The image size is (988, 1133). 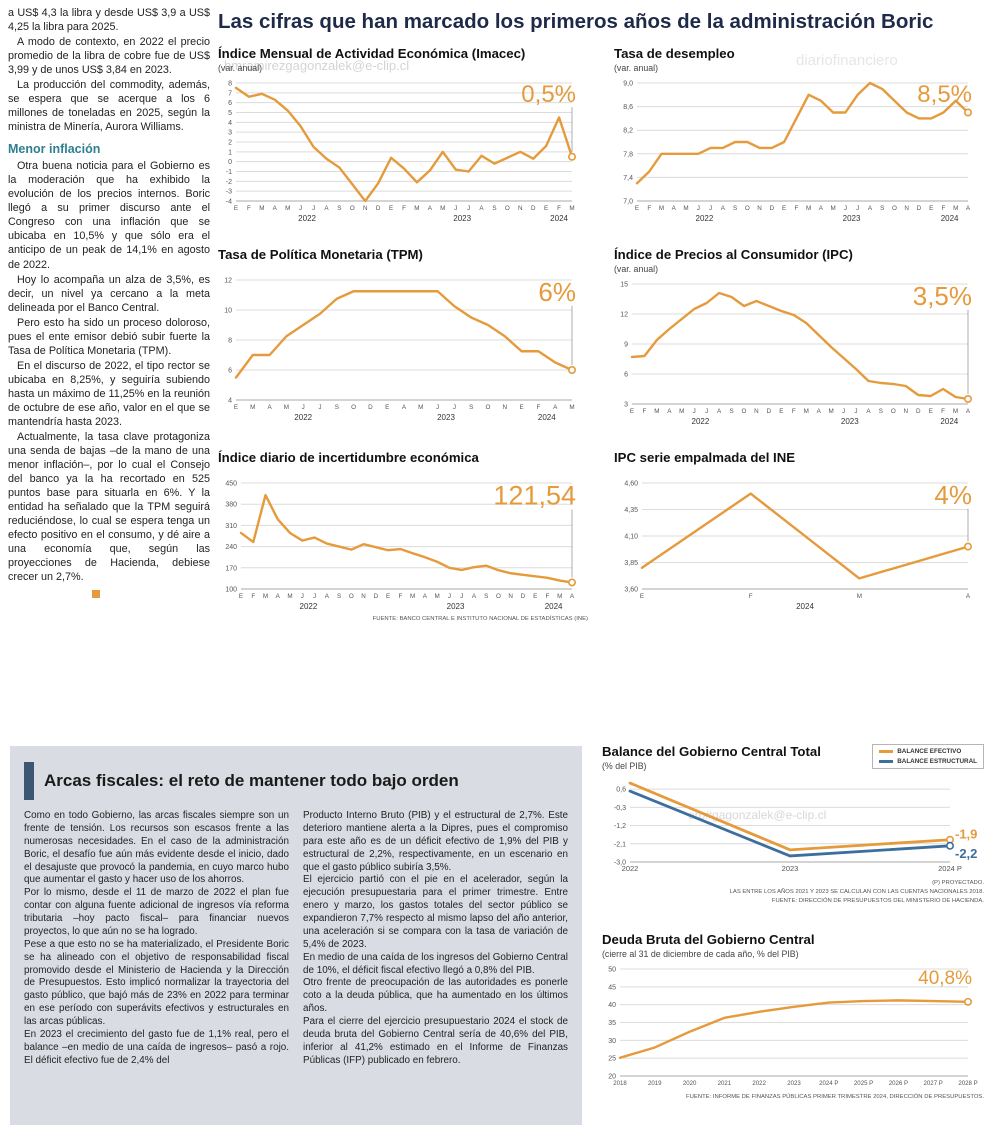 What do you see at coordinates (674, 53) in the screenshot?
I see `chart-title: Tasa de desempleo` at bounding box center [674, 53].